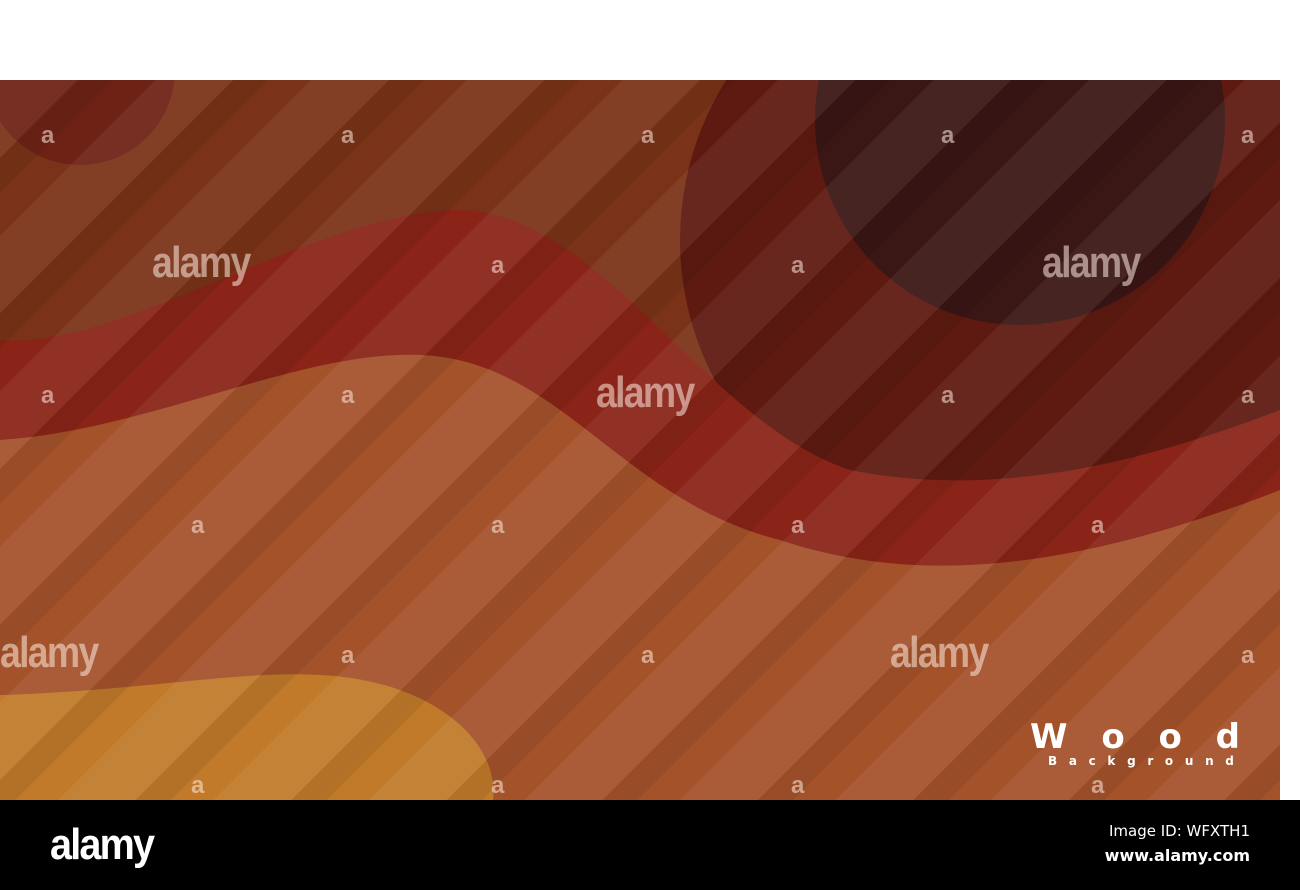 The width and height of the screenshot is (1300, 890). I want to click on subtitle-letter: o, so click(1169, 761).